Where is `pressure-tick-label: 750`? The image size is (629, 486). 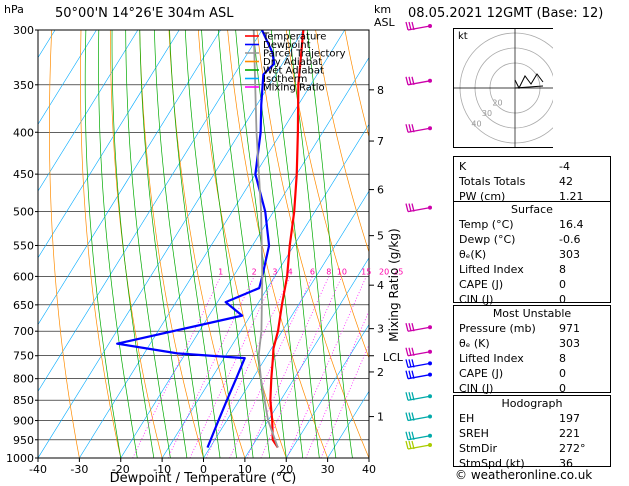
pressure-tick-label: 750 is located at coordinates (23, 356).